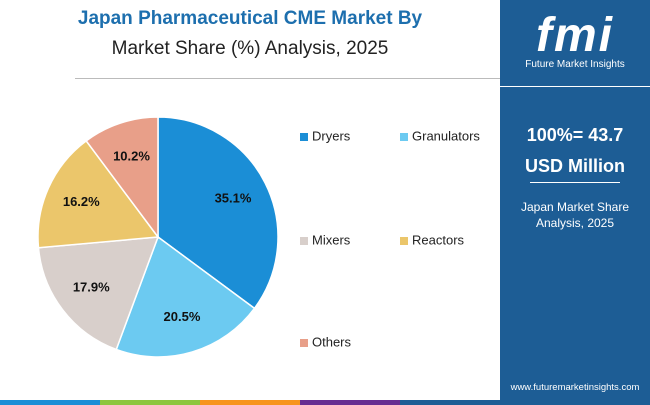 The height and width of the screenshot is (405, 650). Describe the element at coordinates (575, 35) in the screenshot. I see `logo: fmi` at that location.